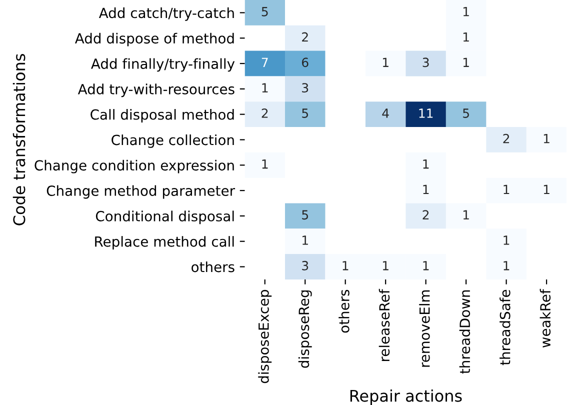 The width and height of the screenshot is (580, 405). I want to click on x-tick-label: others, so click(344, 311).